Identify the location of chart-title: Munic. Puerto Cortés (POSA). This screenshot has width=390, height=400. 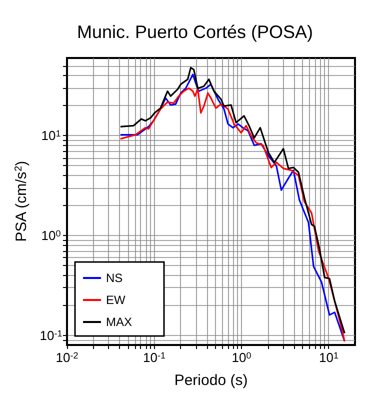
(195, 32).